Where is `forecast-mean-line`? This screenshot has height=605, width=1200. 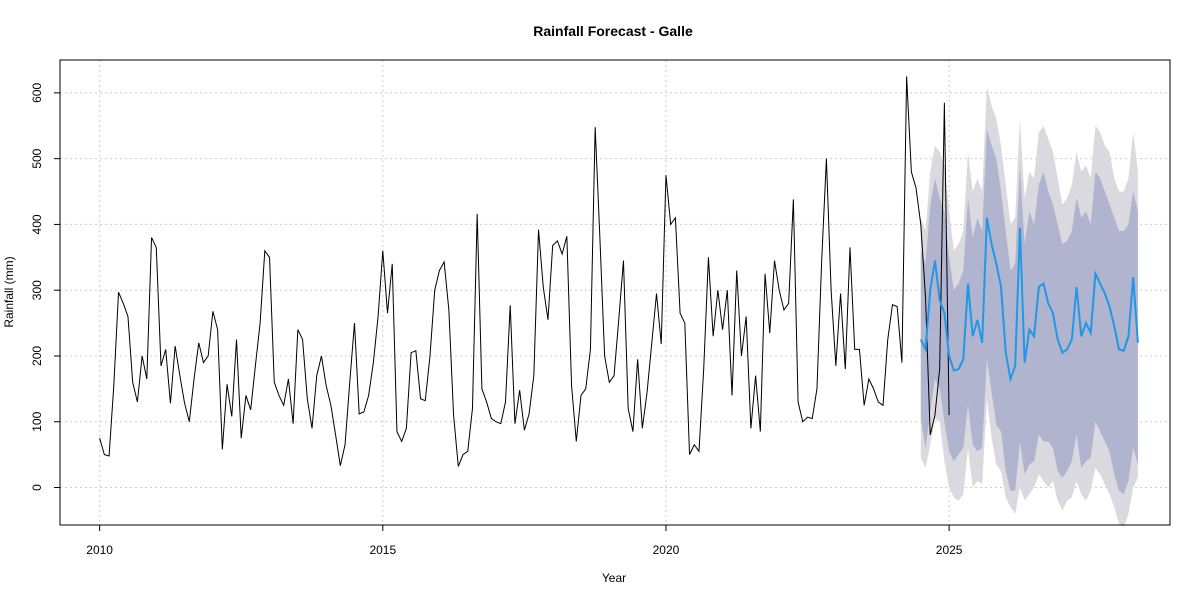 forecast-mean-line is located at coordinates (1029, 300).